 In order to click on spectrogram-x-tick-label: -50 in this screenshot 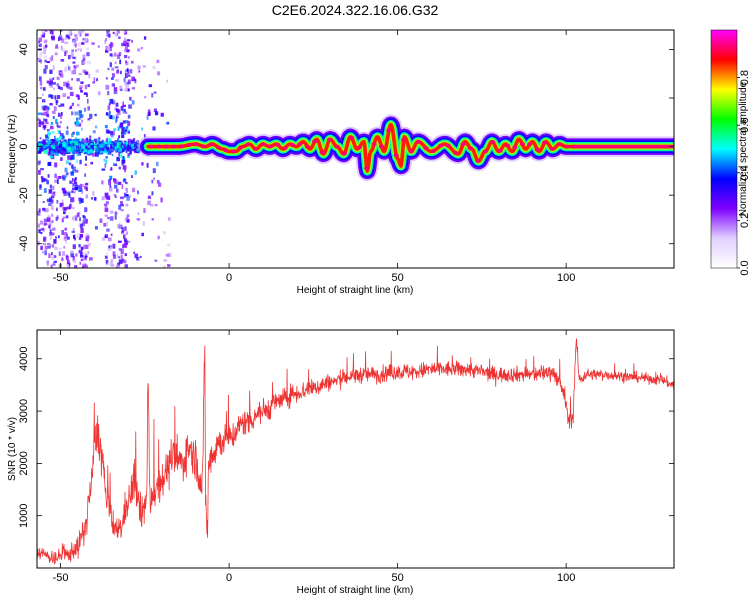, I will do `click(61, 278)`.